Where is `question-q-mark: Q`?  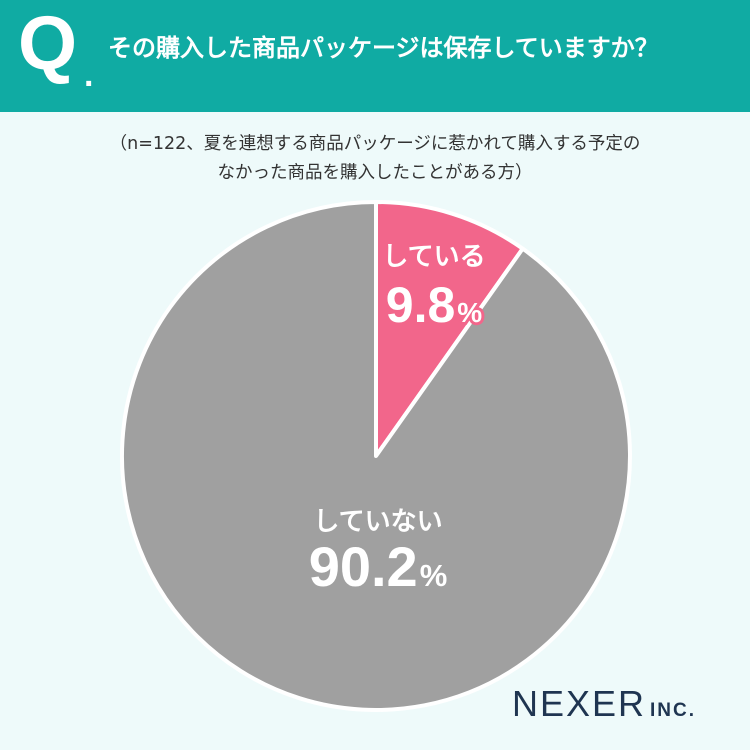
question-q-mark: Q is located at coordinates (48, 43).